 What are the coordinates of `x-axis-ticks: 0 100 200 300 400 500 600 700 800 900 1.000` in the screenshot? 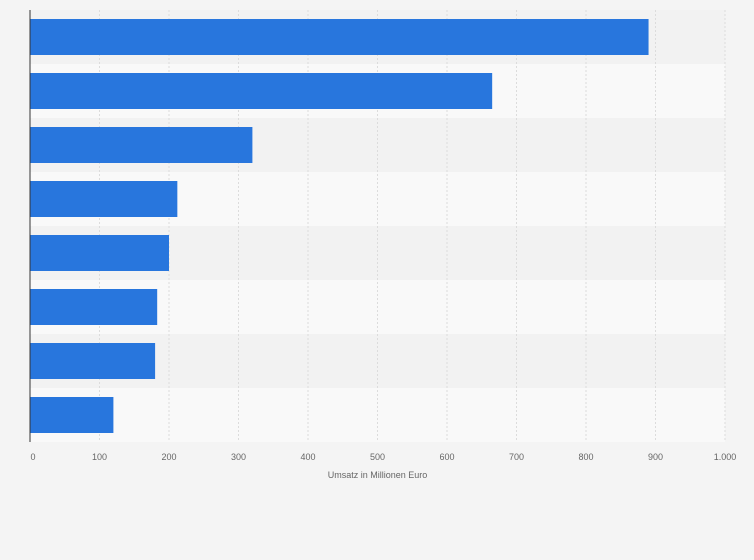 It's located at (383, 457).